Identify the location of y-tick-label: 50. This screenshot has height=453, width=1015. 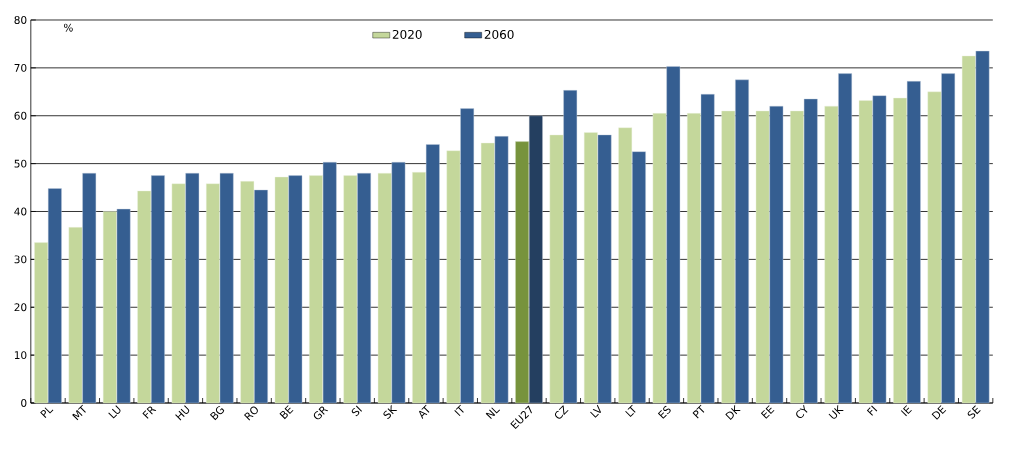
(20, 163).